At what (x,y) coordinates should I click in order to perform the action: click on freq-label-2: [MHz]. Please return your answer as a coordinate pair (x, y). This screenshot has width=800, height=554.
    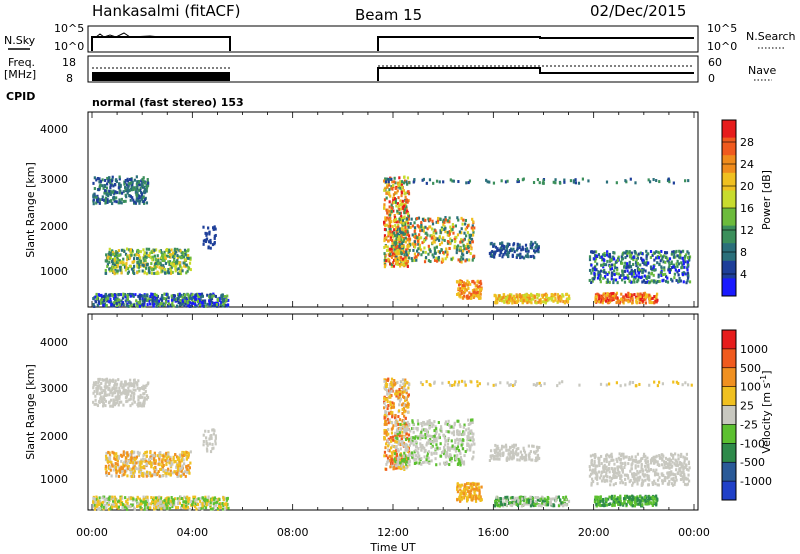
    Looking at the image, I should click on (20, 74).